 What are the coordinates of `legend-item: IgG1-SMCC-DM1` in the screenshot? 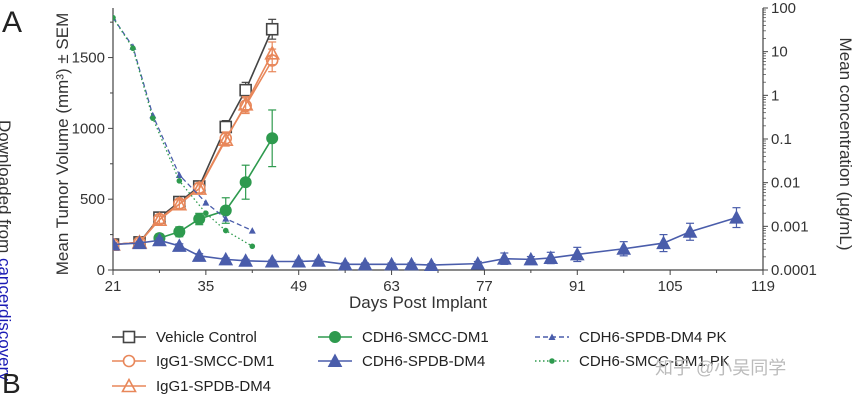 It's located at (193, 361).